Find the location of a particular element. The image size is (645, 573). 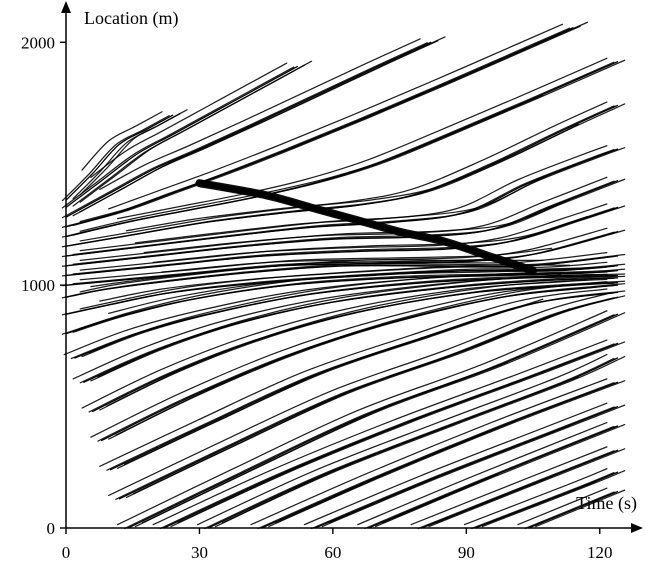

y-tick-label: 0 is located at coordinates (51, 528).